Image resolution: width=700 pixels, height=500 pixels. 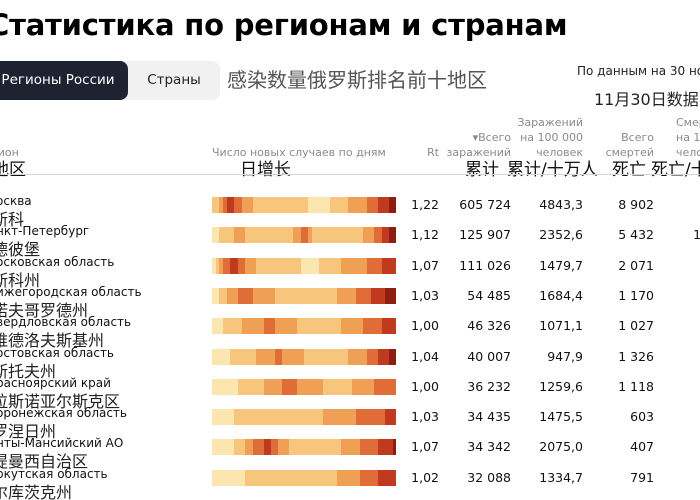 What do you see at coordinates (350, 483) in the screenshot?
I see `table-row: ркутская область 尔库茨克州 1,02 32 088 1334,7 791` at bounding box center [350, 483].